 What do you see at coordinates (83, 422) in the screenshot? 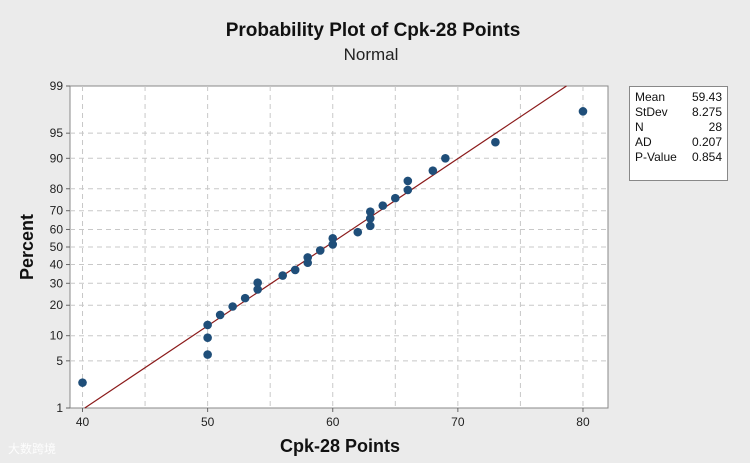
I see `x-tick-label: 40` at bounding box center [83, 422].